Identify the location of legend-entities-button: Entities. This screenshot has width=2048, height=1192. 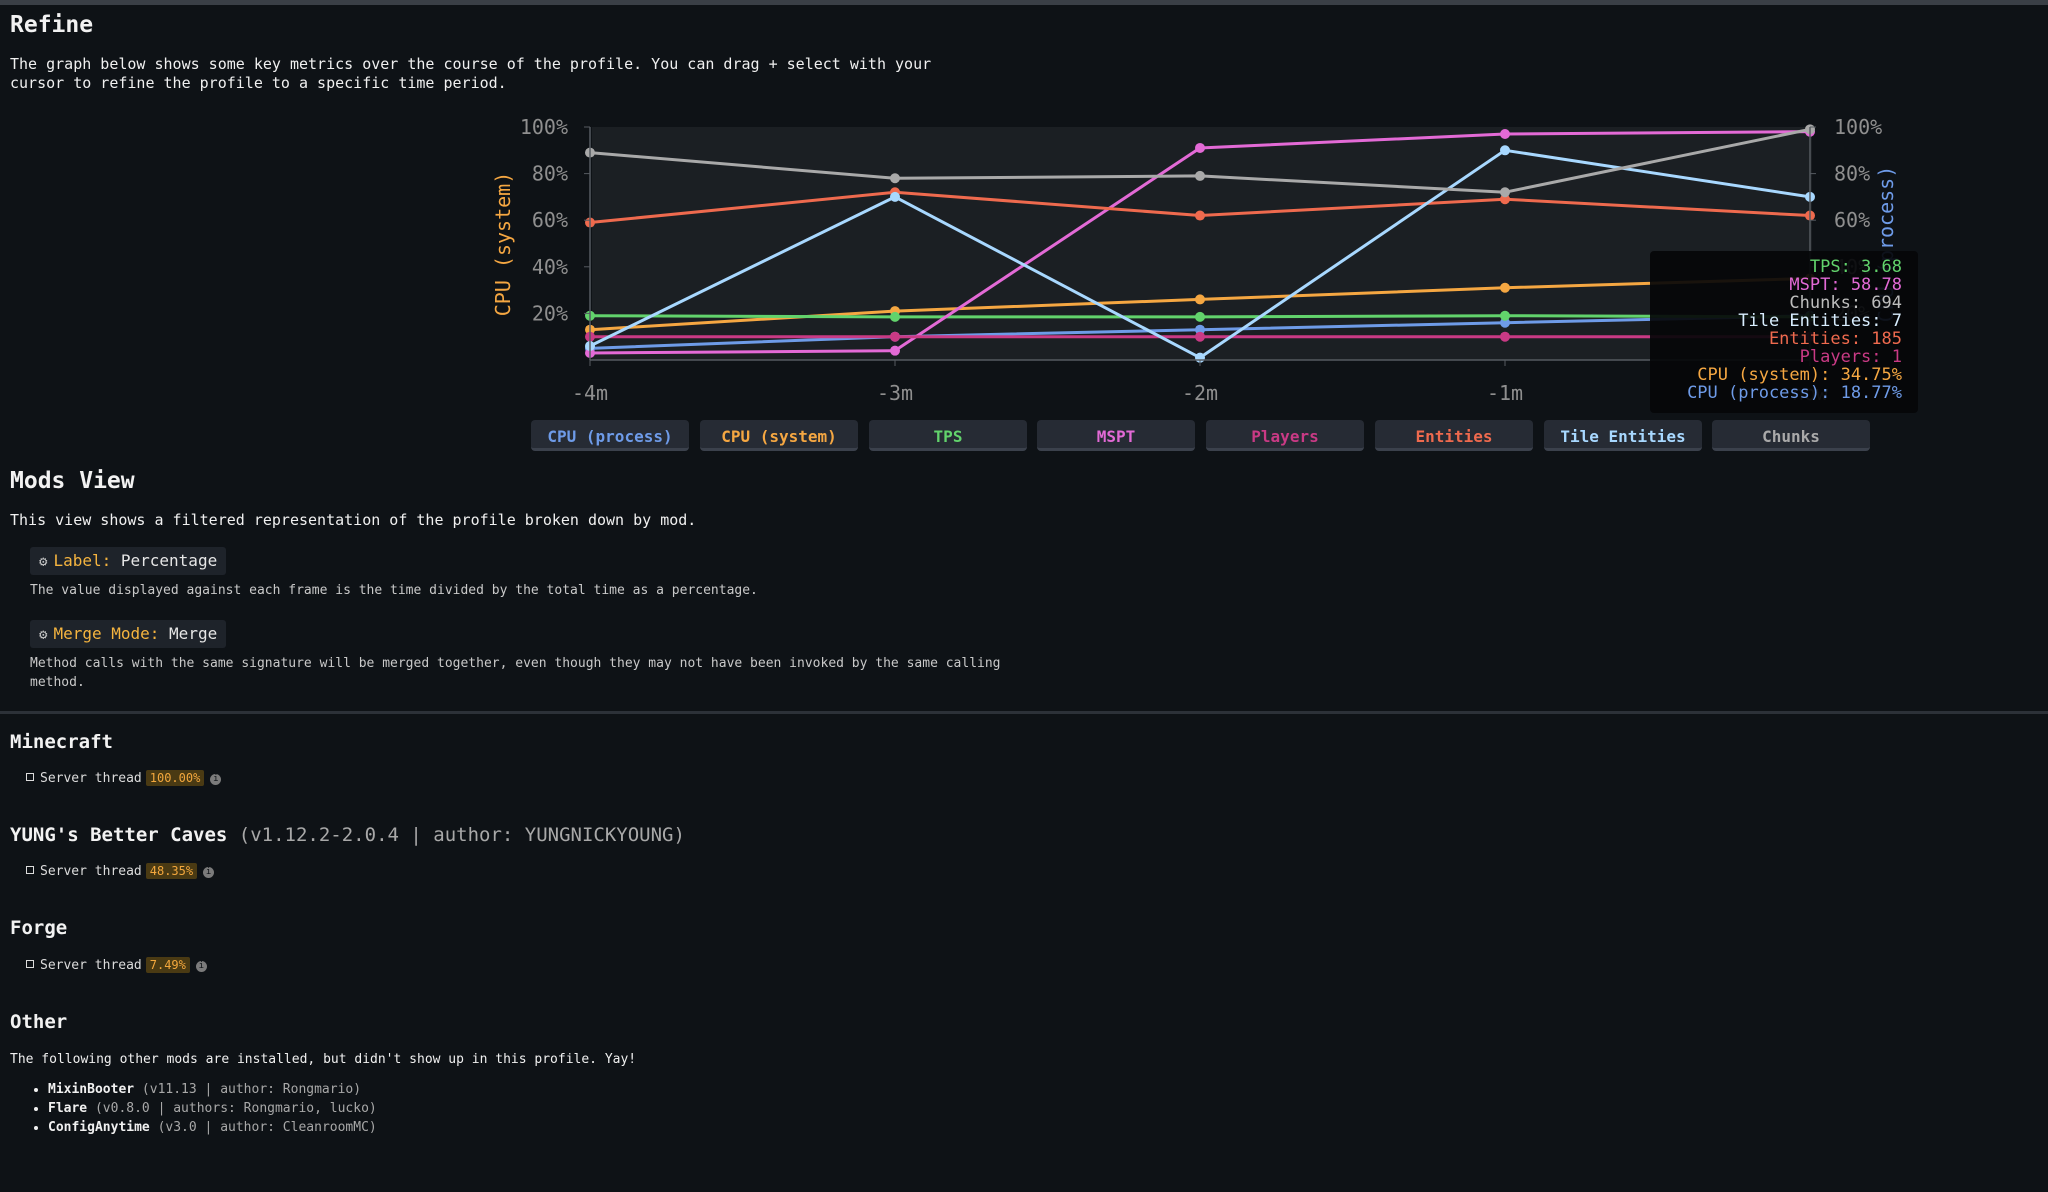
(1454, 435).